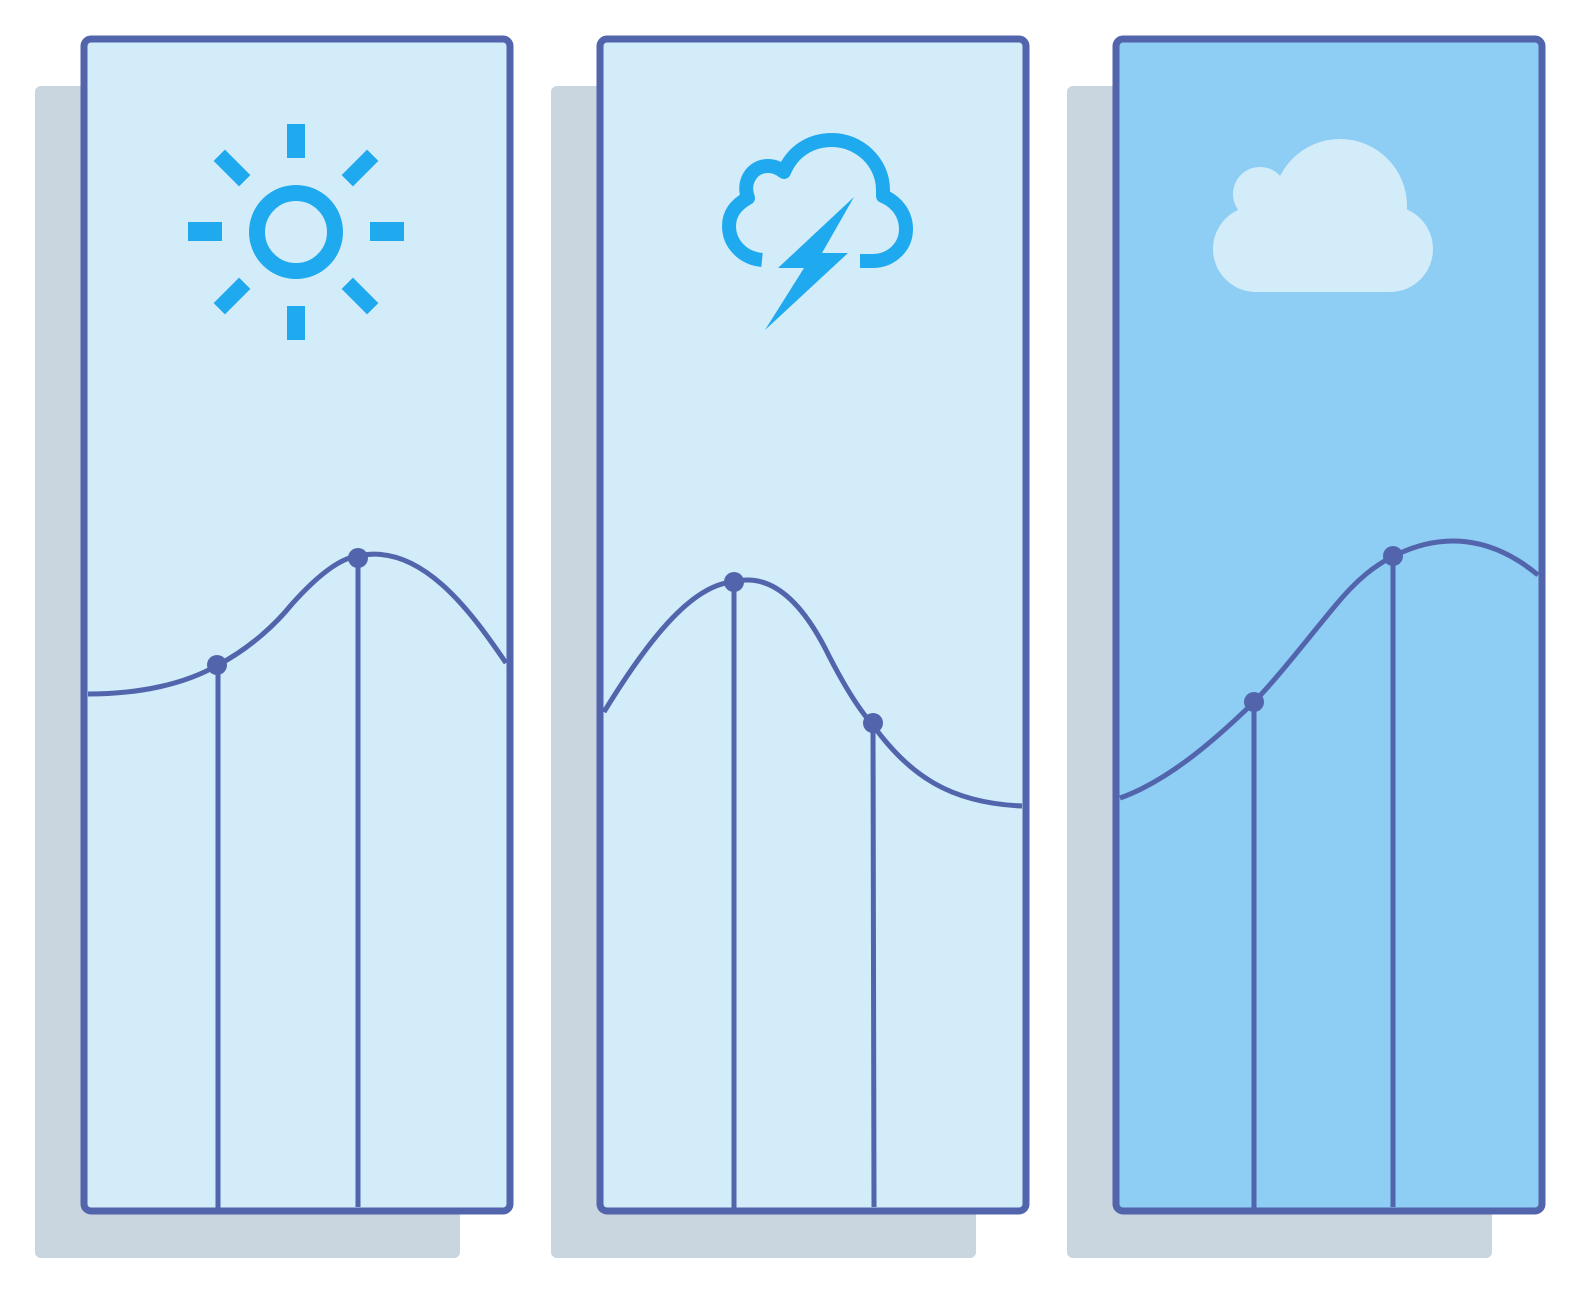  What do you see at coordinates (1323, 215) in the screenshot?
I see `cloud-icon` at bounding box center [1323, 215].